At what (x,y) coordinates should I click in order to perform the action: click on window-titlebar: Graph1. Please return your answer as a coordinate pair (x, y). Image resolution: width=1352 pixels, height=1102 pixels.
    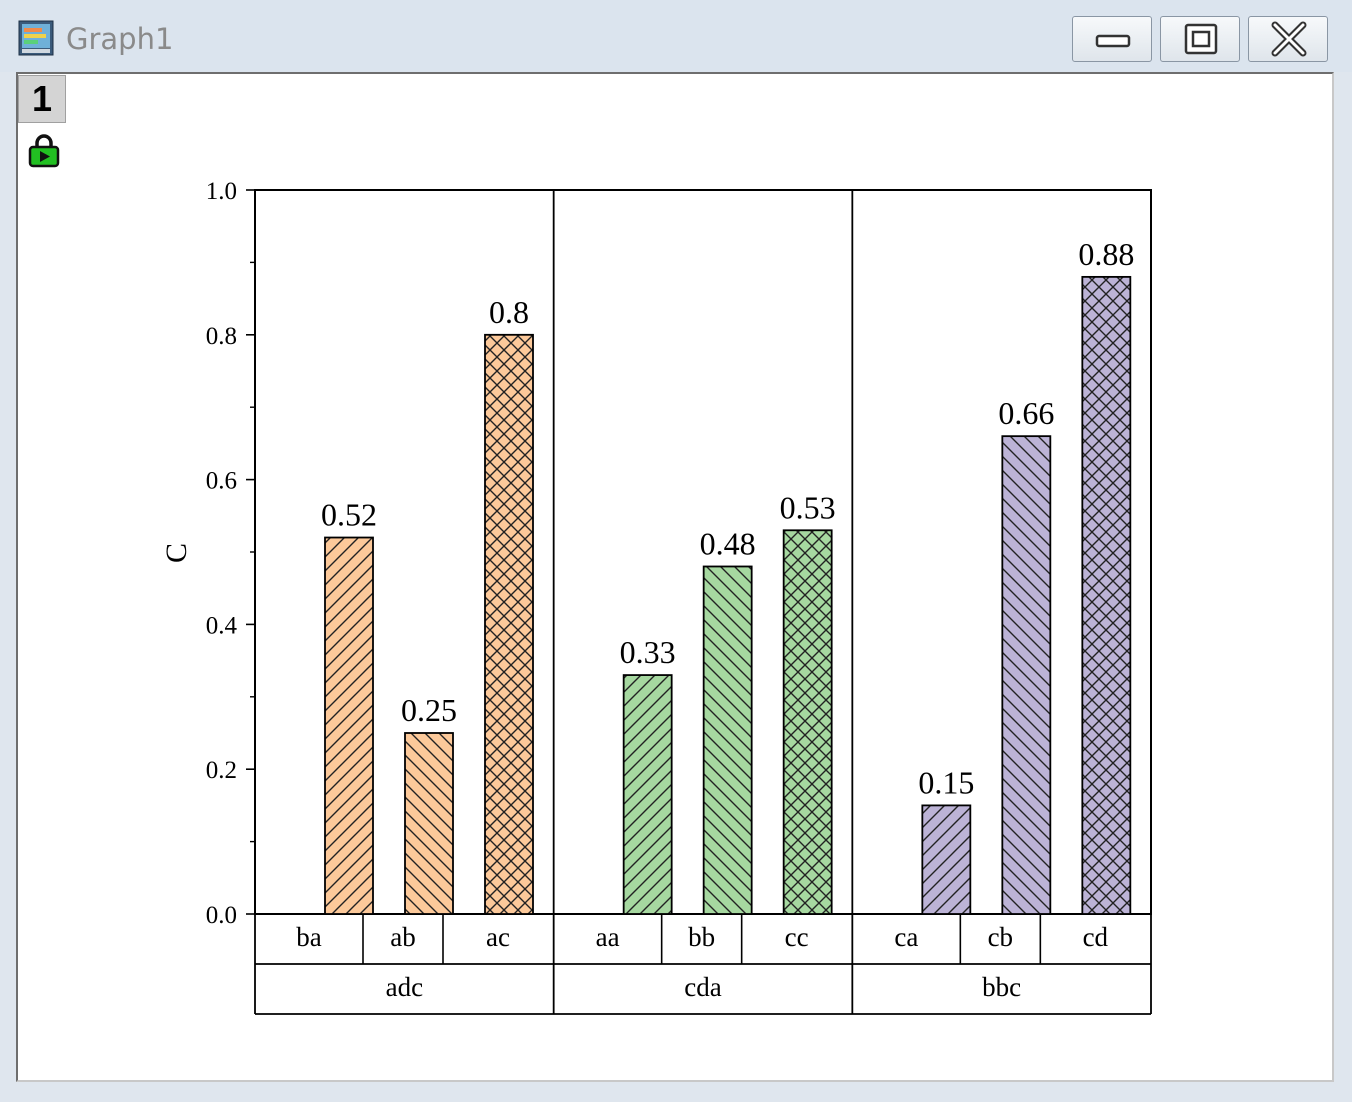
    Looking at the image, I should click on (676, 36).